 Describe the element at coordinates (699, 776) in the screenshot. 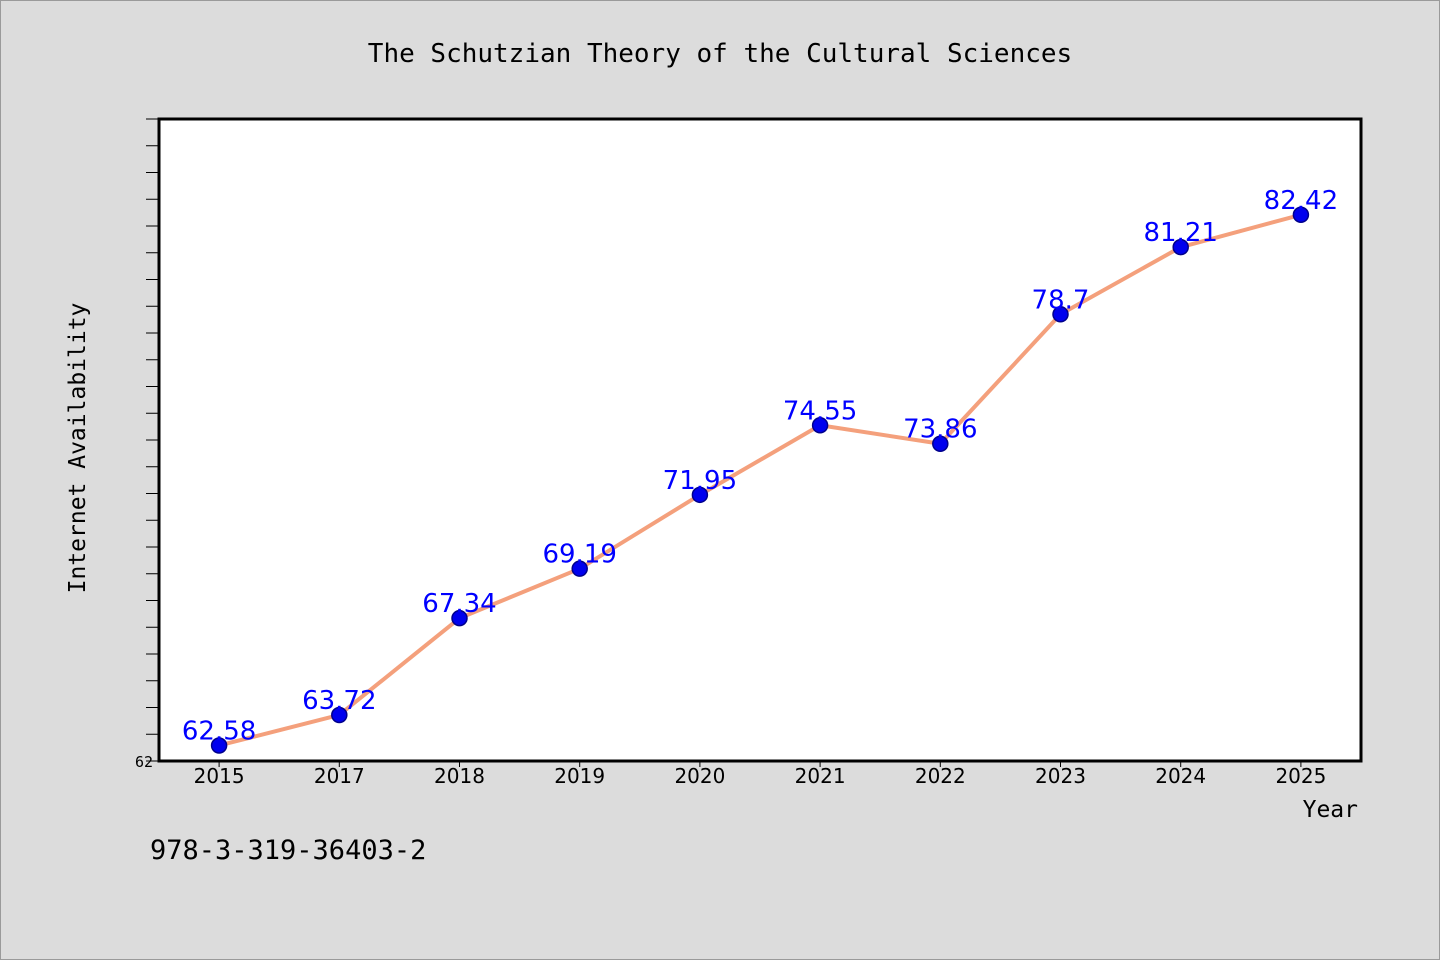

I see `x-tick-label: 2020` at that location.